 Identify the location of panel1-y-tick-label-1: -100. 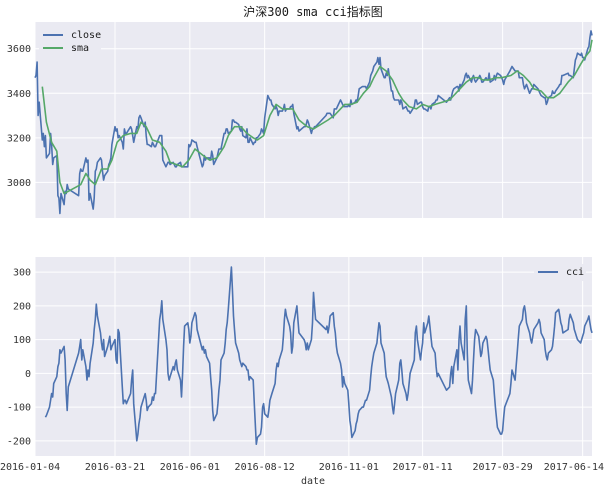
(19, 408).